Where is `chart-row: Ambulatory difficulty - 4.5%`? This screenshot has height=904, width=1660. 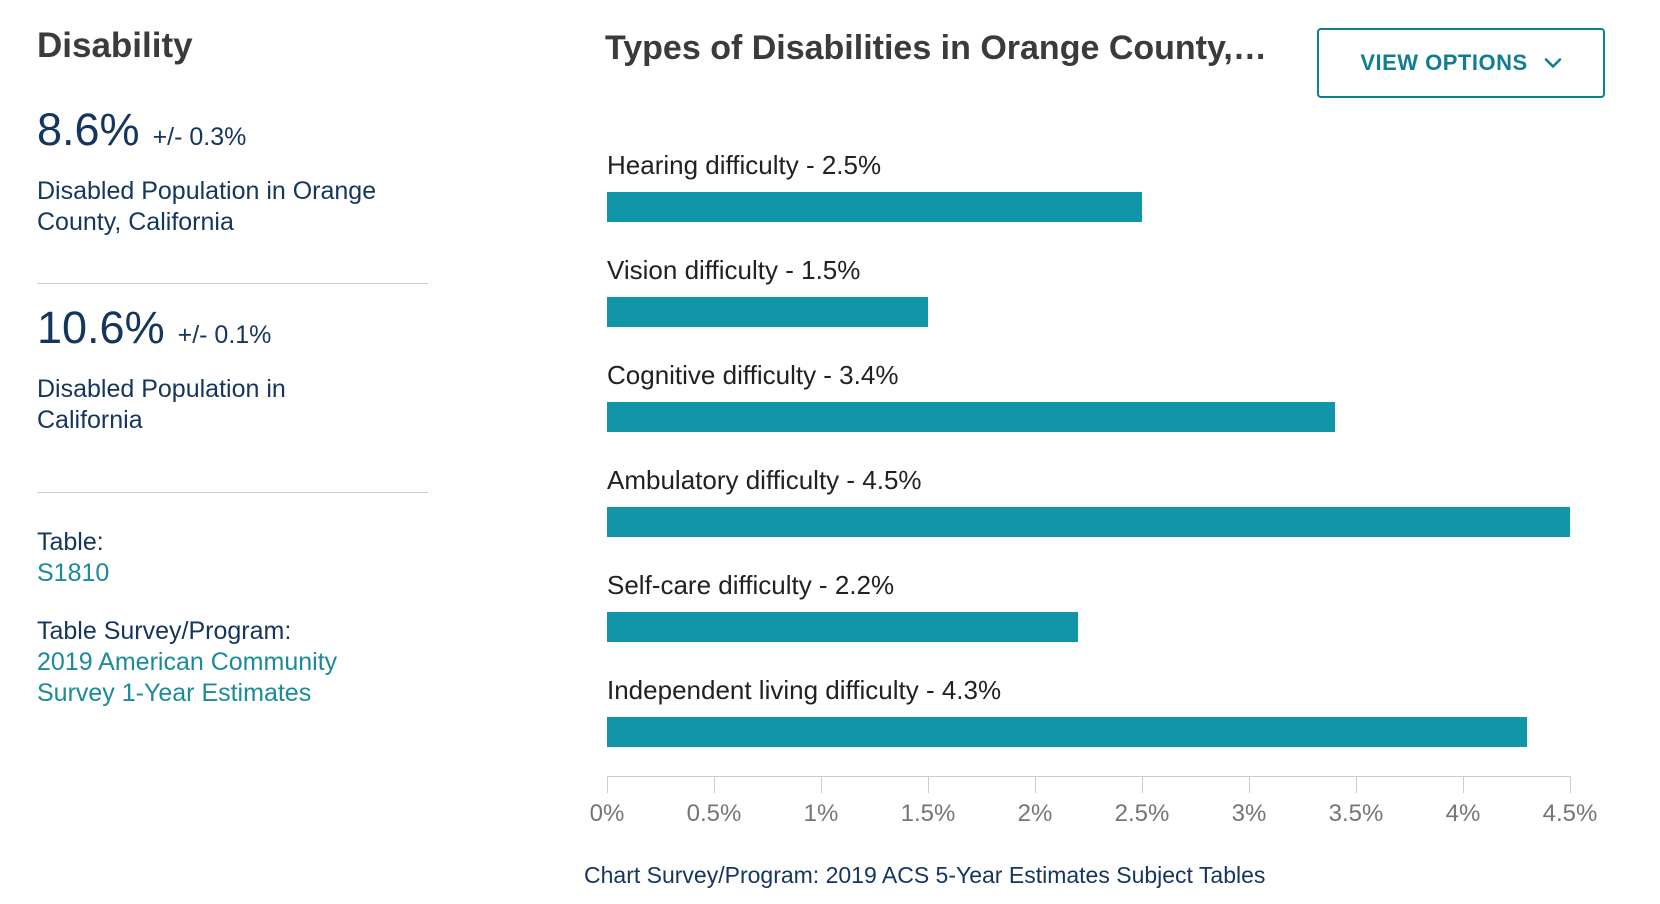
chart-row: Ambulatory difficulty - 4.5% is located at coordinates (1088, 501).